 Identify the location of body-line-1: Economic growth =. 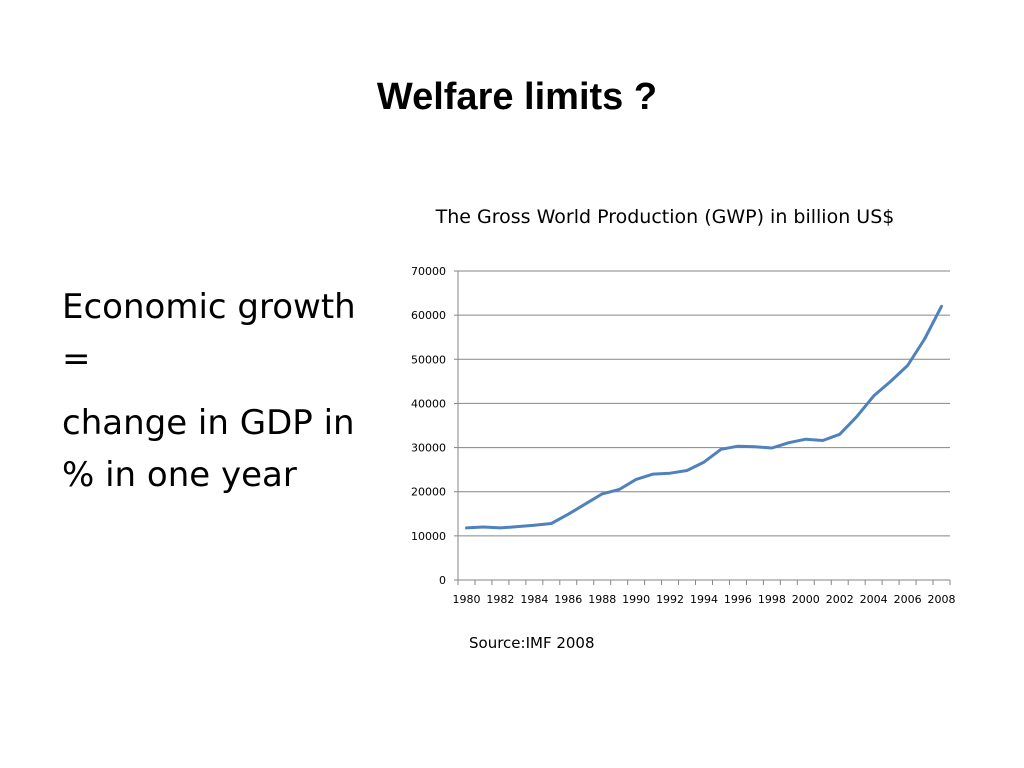
(209, 333).